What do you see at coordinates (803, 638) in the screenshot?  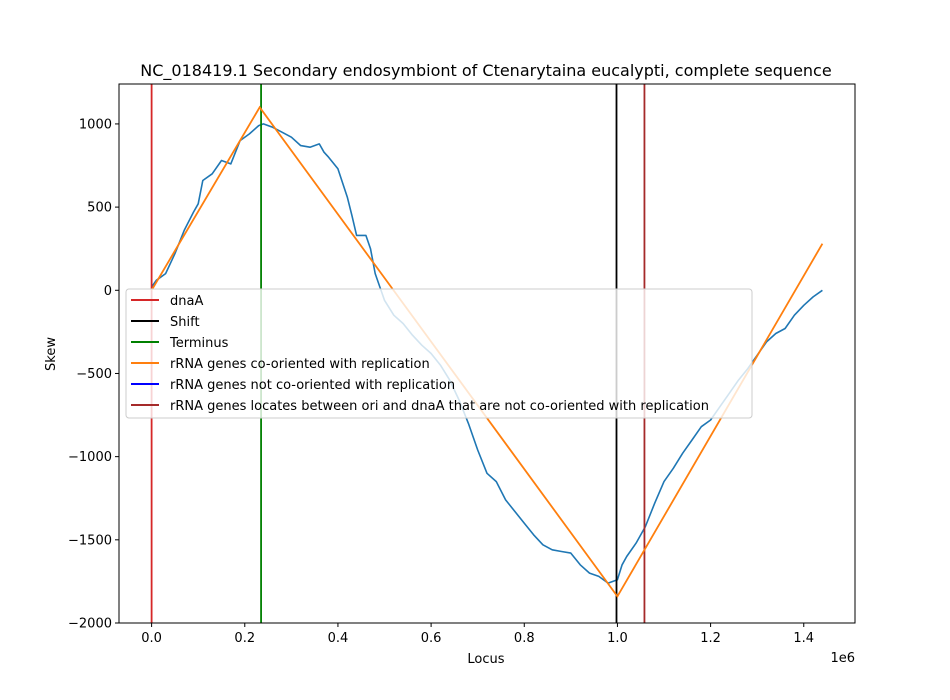 I see `x-tick-label: 1.4` at bounding box center [803, 638].